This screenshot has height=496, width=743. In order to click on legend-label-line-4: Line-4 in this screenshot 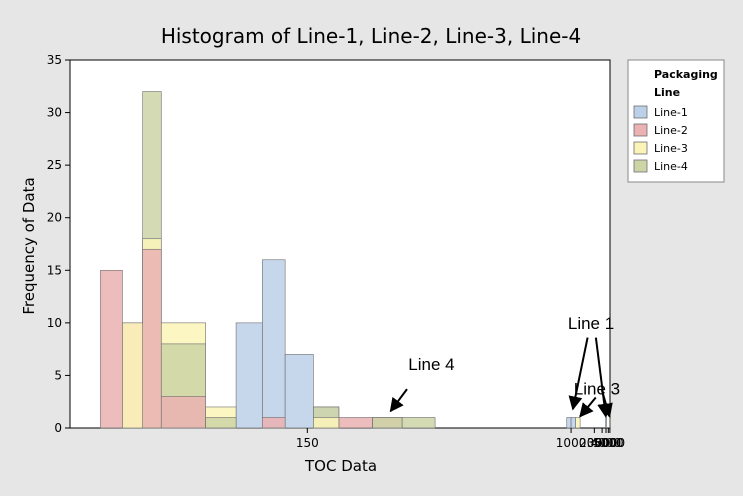, I will do `click(671, 166)`.